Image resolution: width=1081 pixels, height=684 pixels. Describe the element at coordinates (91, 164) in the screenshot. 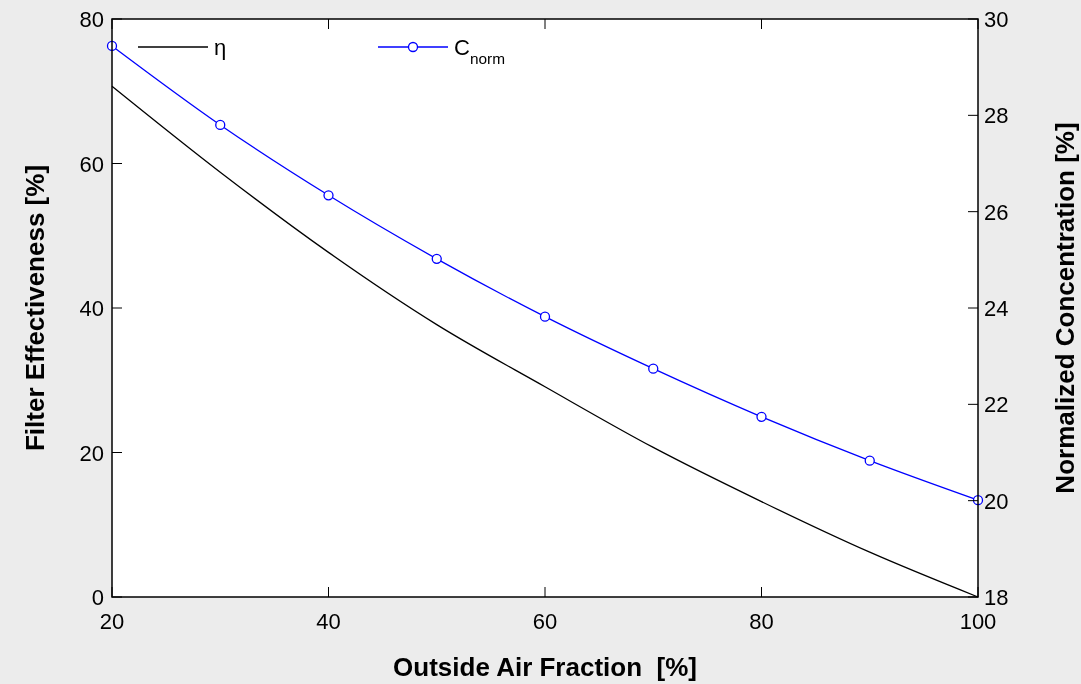

I see `y-tick-label: 60` at that location.